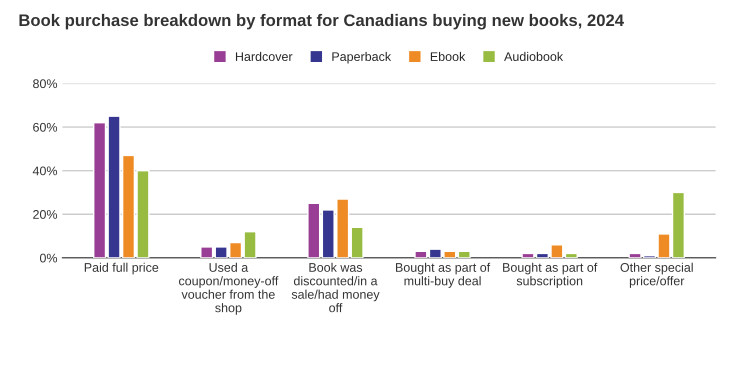 This screenshot has height=371, width=734. What do you see at coordinates (362, 58) in the screenshot?
I see `legend-label: Paperback` at bounding box center [362, 58].